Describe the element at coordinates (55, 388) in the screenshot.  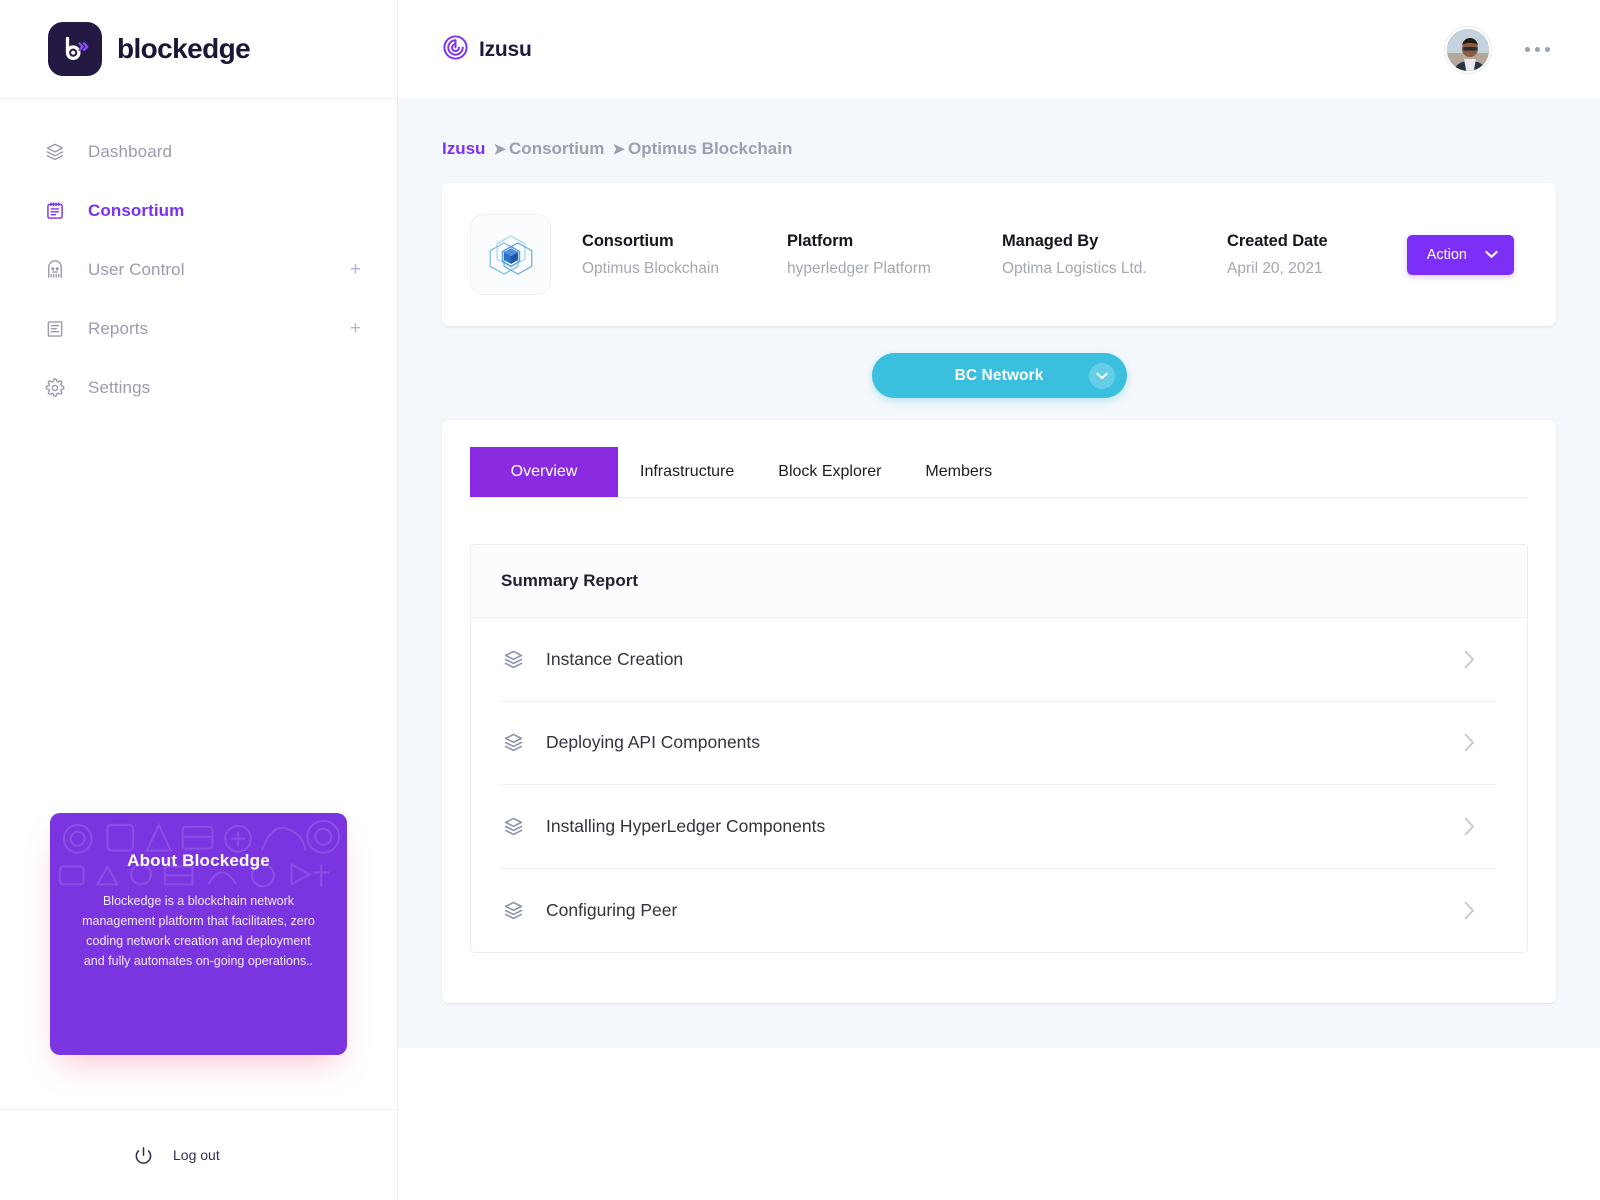
I see `gear-icon` at that location.